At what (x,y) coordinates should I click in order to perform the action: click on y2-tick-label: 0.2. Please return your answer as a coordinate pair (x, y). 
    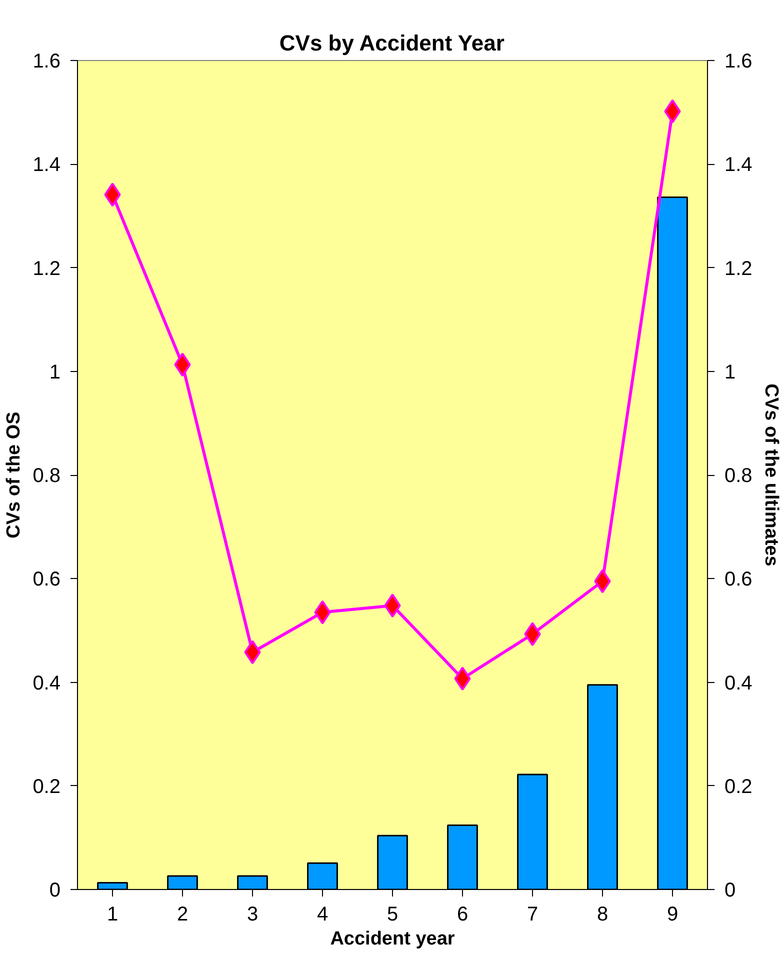
    Looking at the image, I should click on (738, 787).